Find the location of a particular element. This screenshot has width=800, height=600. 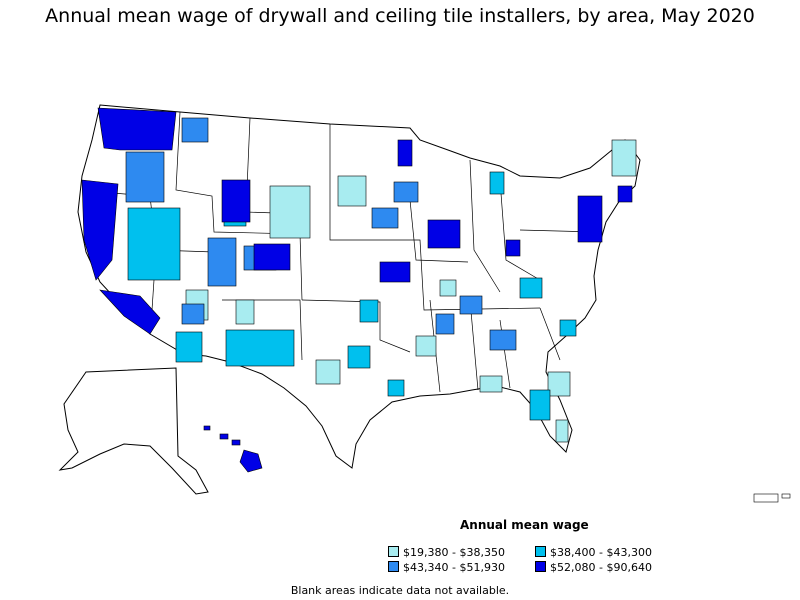

legend-item-1: $19,380 - $38,350 is located at coordinates (446, 552).